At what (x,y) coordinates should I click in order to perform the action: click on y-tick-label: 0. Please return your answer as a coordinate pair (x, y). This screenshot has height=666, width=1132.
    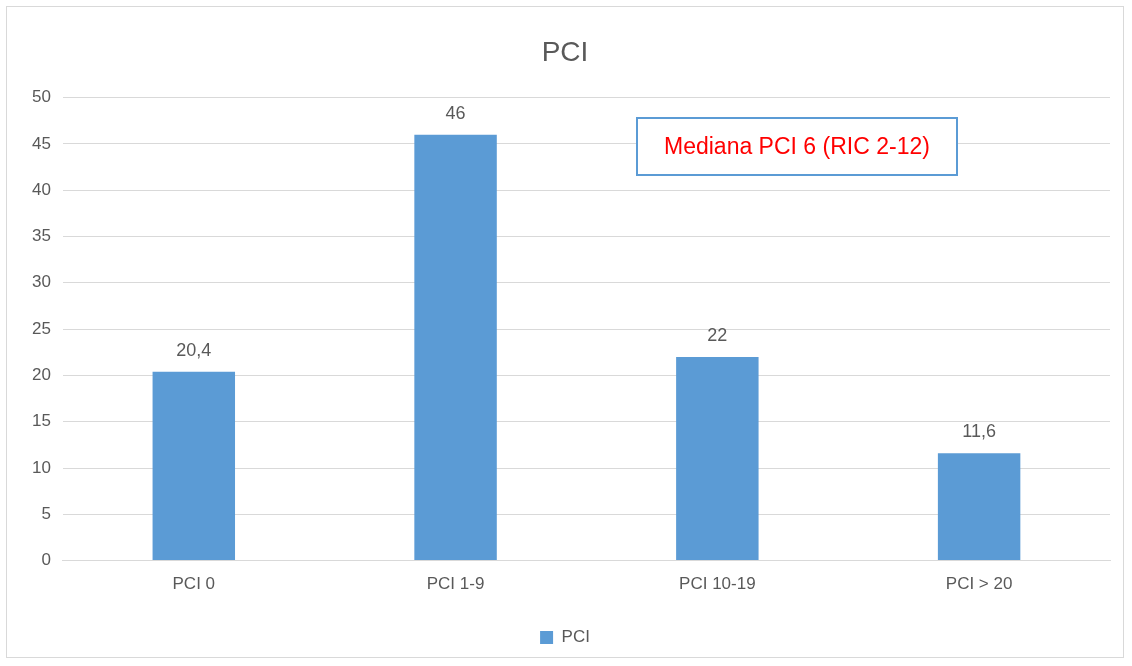
    Looking at the image, I should click on (46, 560).